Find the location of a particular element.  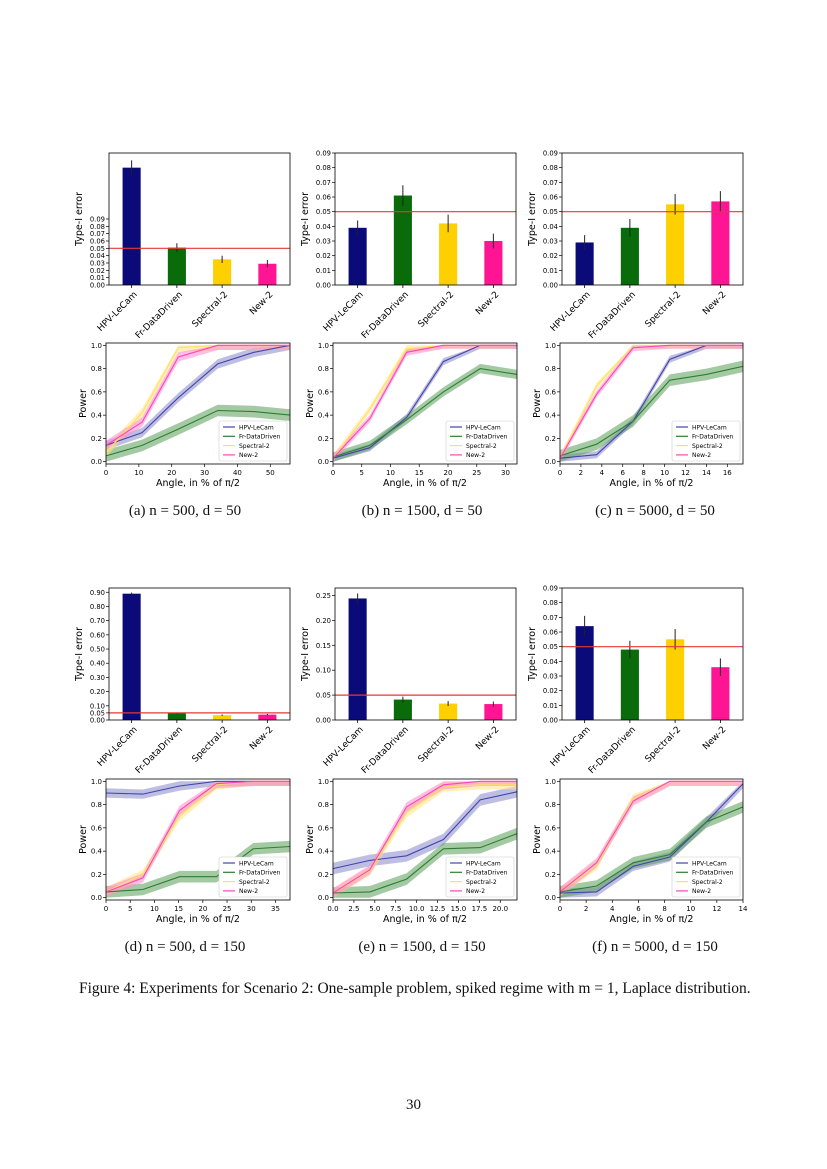

x-tick-label: 14 is located at coordinates (706, 473).